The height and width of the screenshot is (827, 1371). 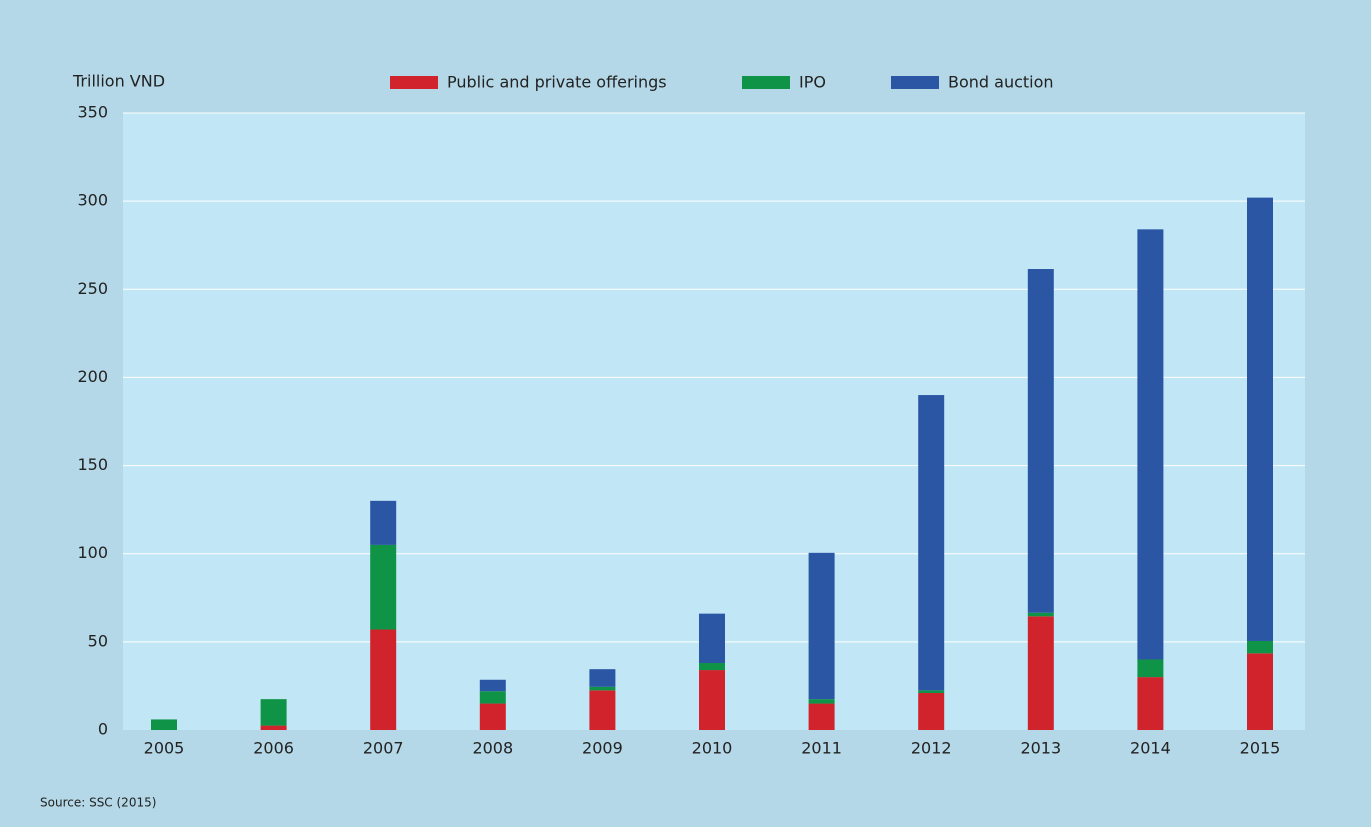 I want to click on x-tick-label: 2007, so click(x=383, y=748).